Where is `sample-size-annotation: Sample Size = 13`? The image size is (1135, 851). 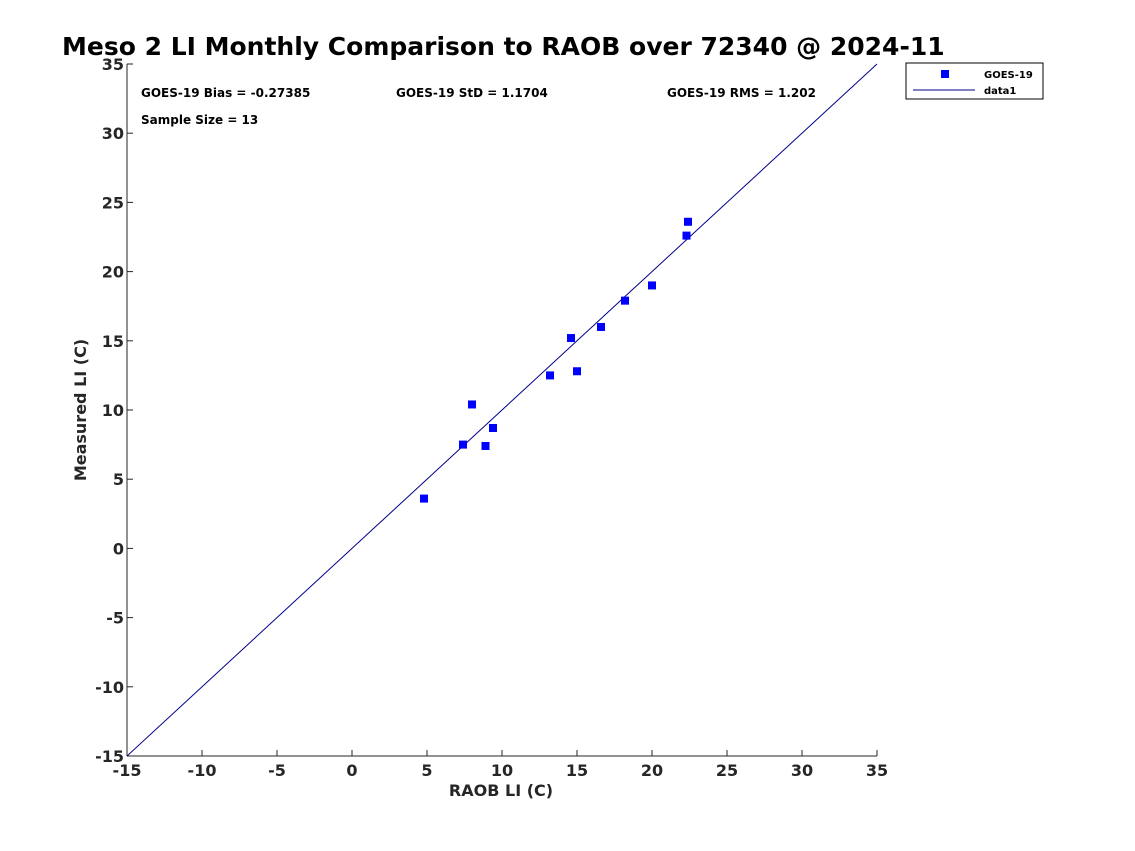 sample-size-annotation: Sample Size = 13 is located at coordinates (199, 120).